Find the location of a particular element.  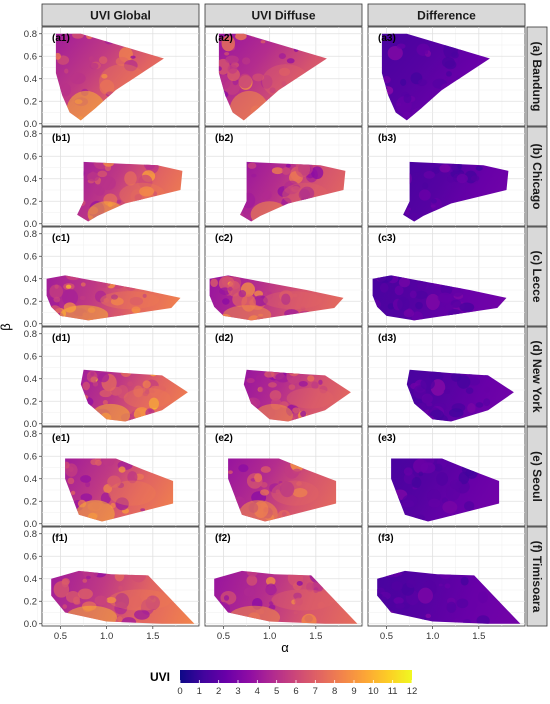

legend-tick-label: 3 is located at coordinates (237, 691).